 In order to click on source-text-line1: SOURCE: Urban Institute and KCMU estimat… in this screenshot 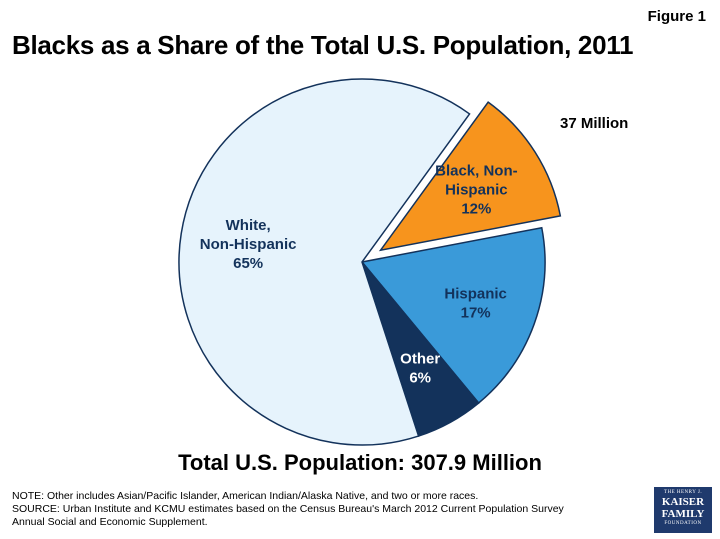, I will do `click(288, 509)`.